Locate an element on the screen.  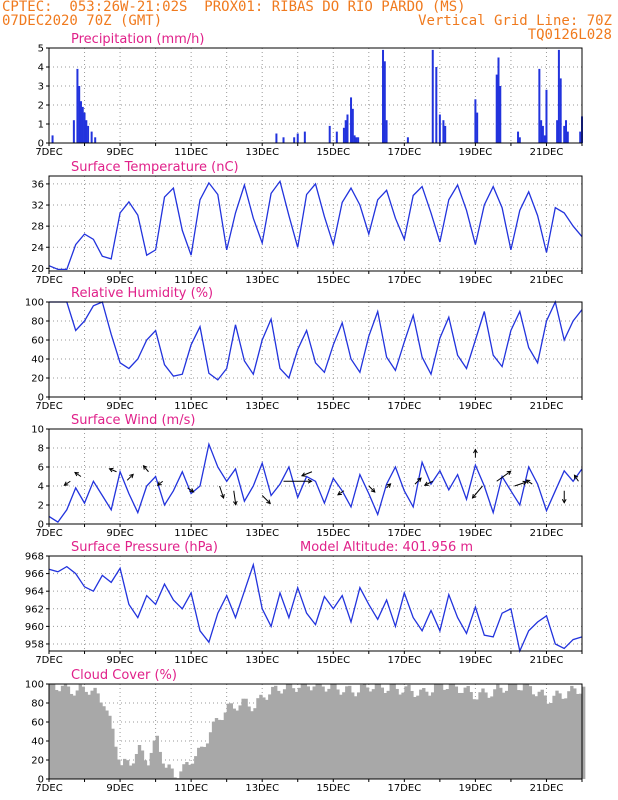
y-tick-label: 5 is located at coordinates (41, 49).